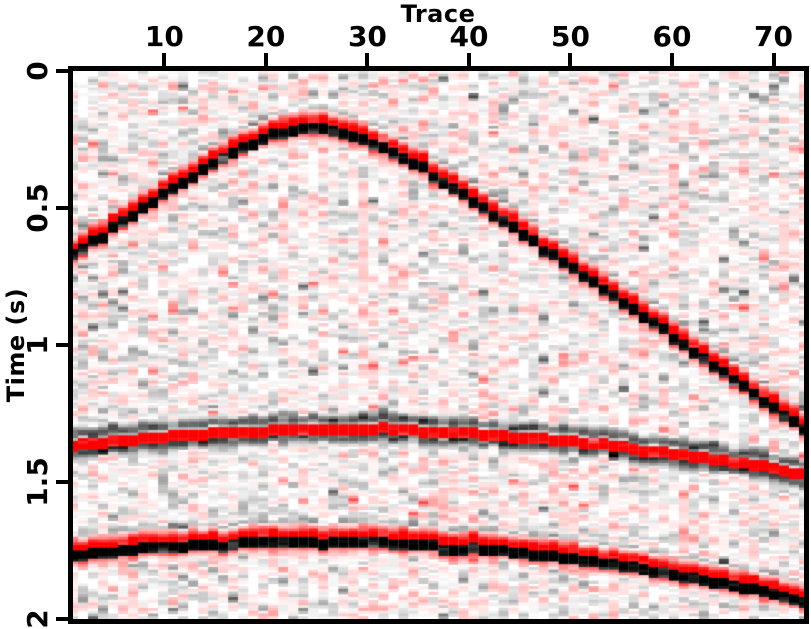 Image resolution: width=811 pixels, height=629 pixels. I want to click on x-tick-label: 50, so click(570, 36).